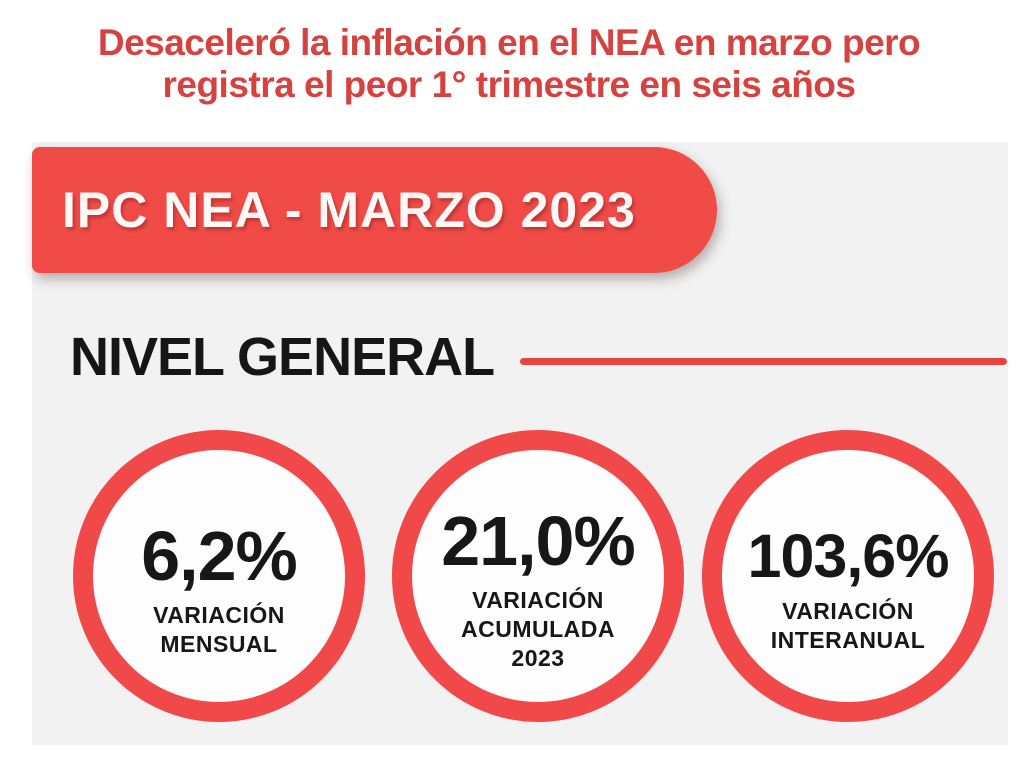 The height and width of the screenshot is (769, 1018). I want to click on banner-title: IPC NEA - MARZO 2023, so click(349, 210).